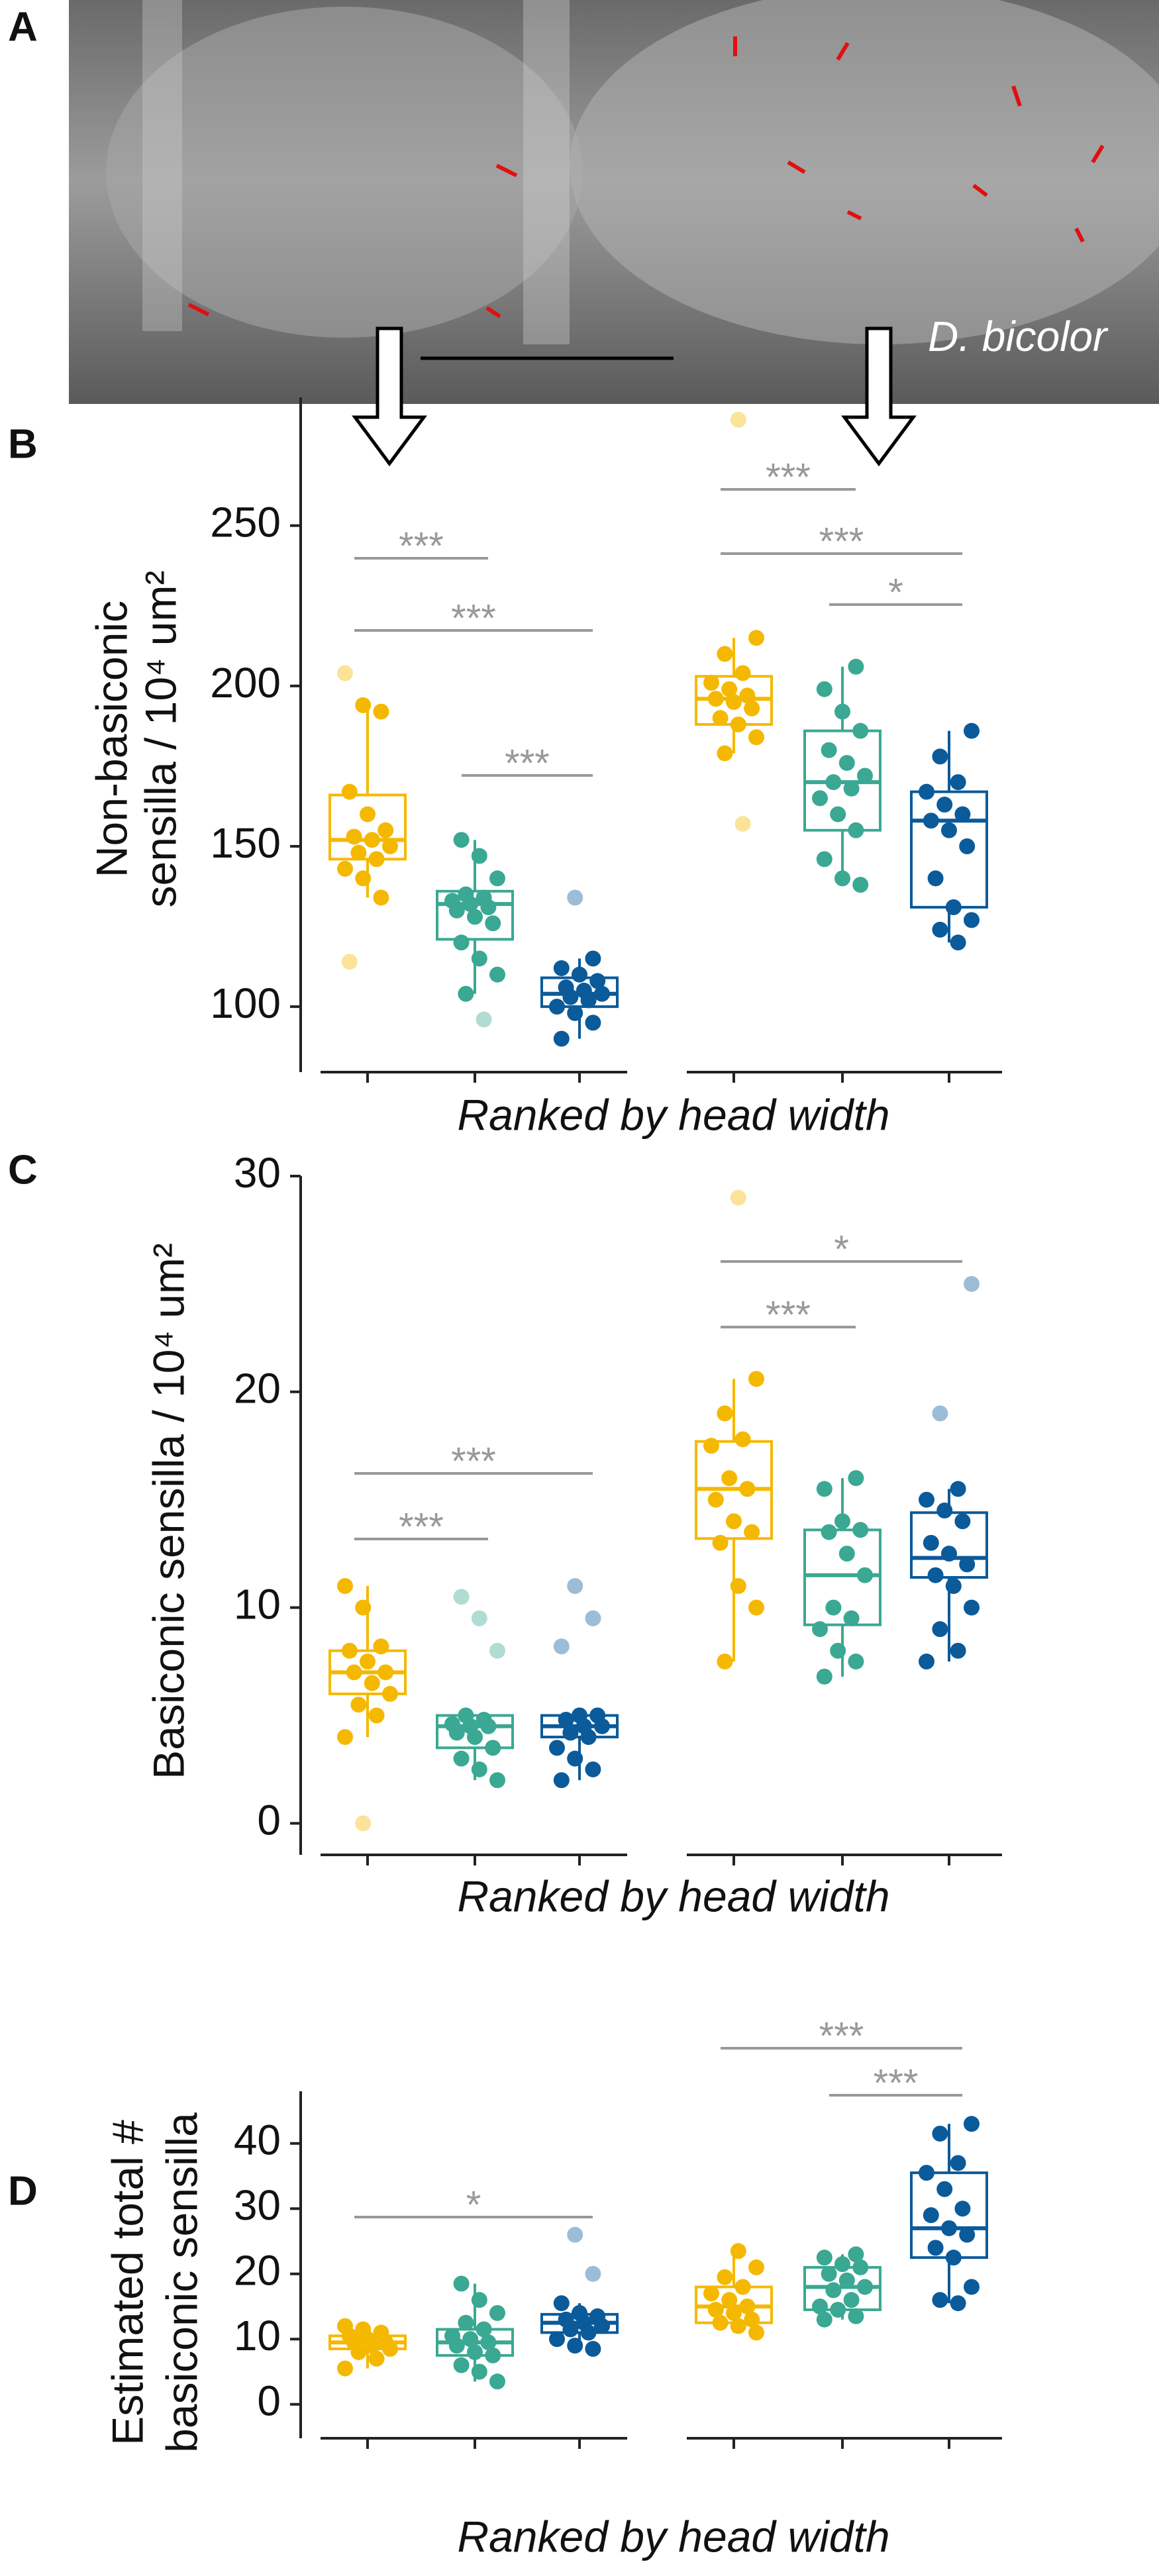 This screenshot has width=1159, height=2576. Describe the element at coordinates (23, 27) in the screenshot. I see `panel-label: A` at that location.